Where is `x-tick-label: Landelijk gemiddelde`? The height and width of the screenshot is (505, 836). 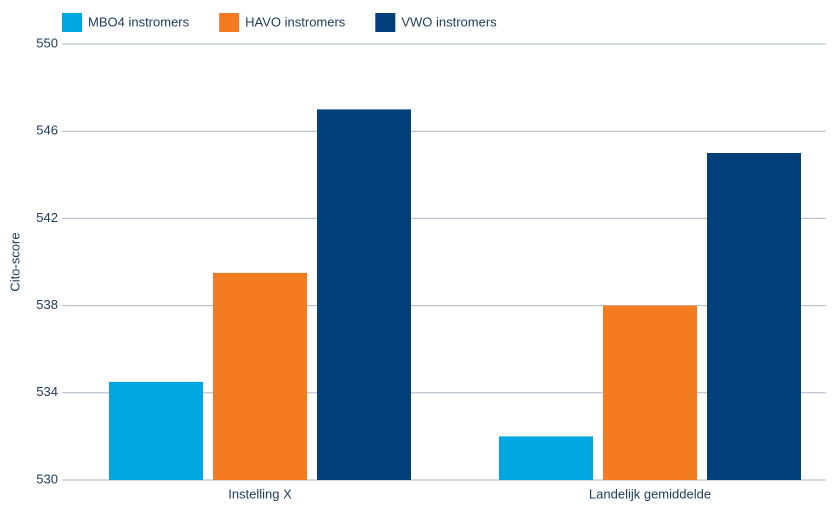 x-tick-label: Landelijk gemiddelde is located at coordinates (650, 493).